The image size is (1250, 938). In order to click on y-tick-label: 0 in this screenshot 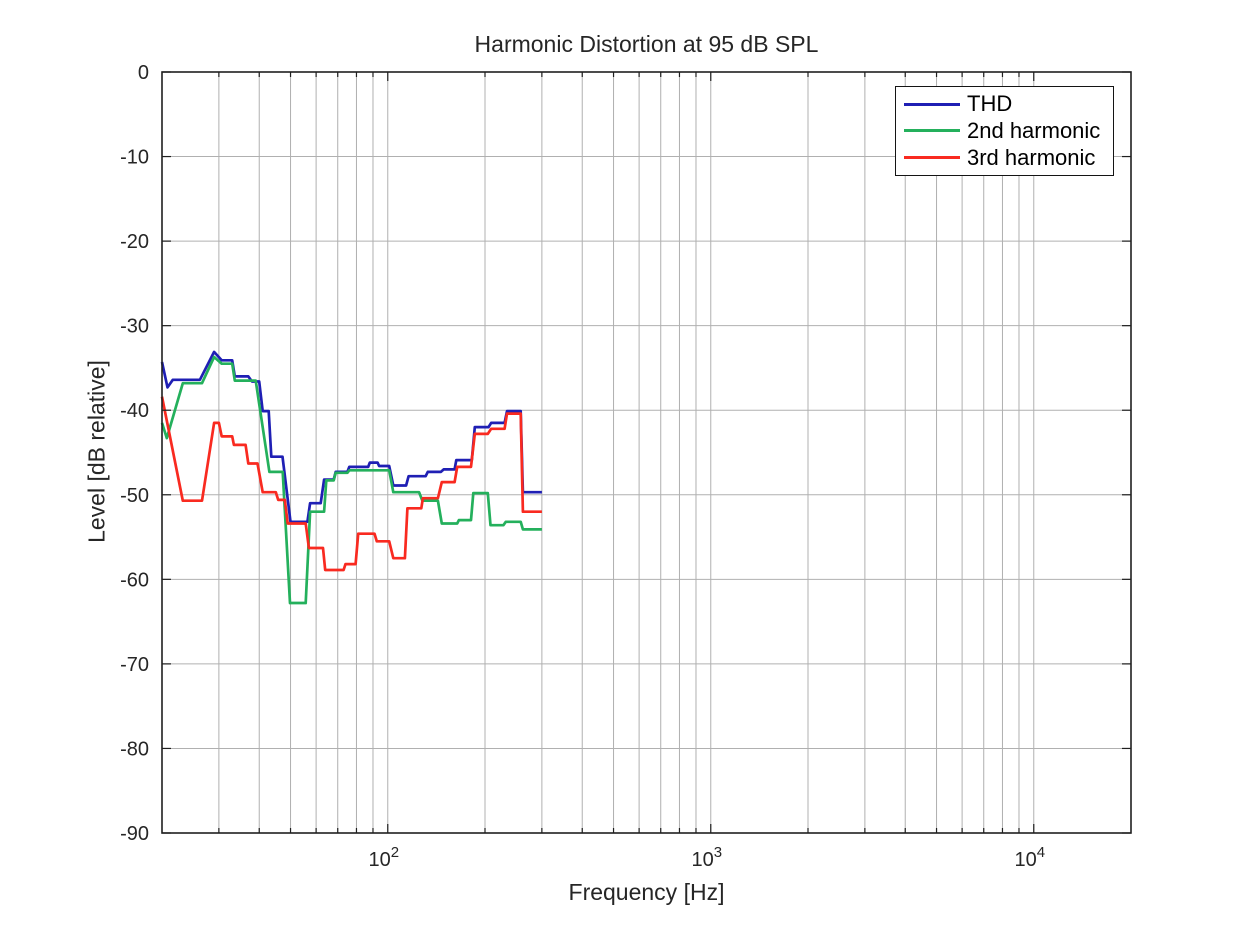, I will do `click(143, 73)`.